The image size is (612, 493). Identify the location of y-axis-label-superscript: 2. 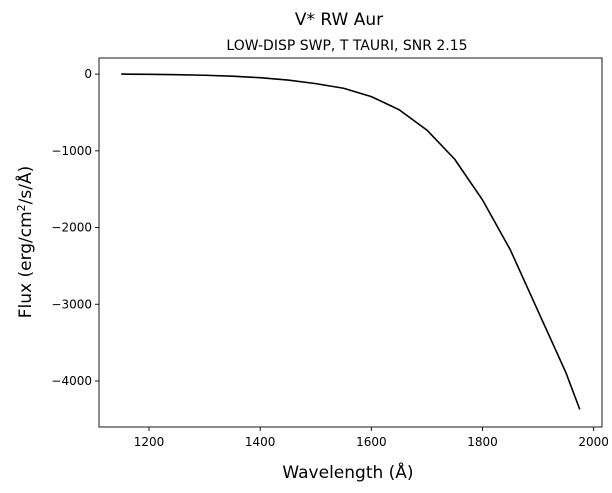
(21, 207).